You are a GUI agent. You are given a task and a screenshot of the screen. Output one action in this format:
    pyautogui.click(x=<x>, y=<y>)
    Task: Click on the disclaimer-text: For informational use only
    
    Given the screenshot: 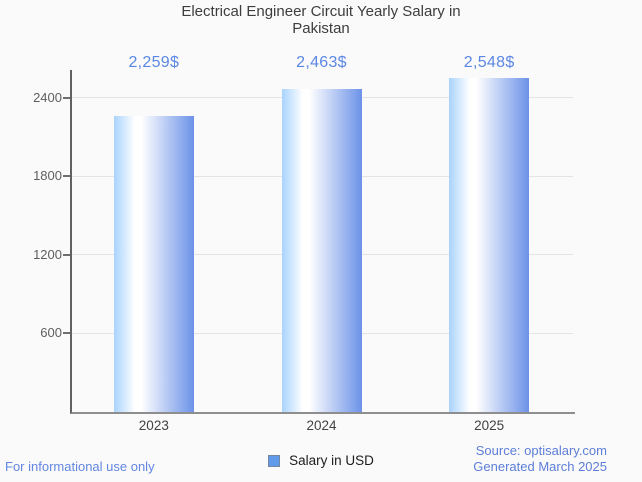 What is the action you would take?
    pyautogui.click(x=80, y=466)
    